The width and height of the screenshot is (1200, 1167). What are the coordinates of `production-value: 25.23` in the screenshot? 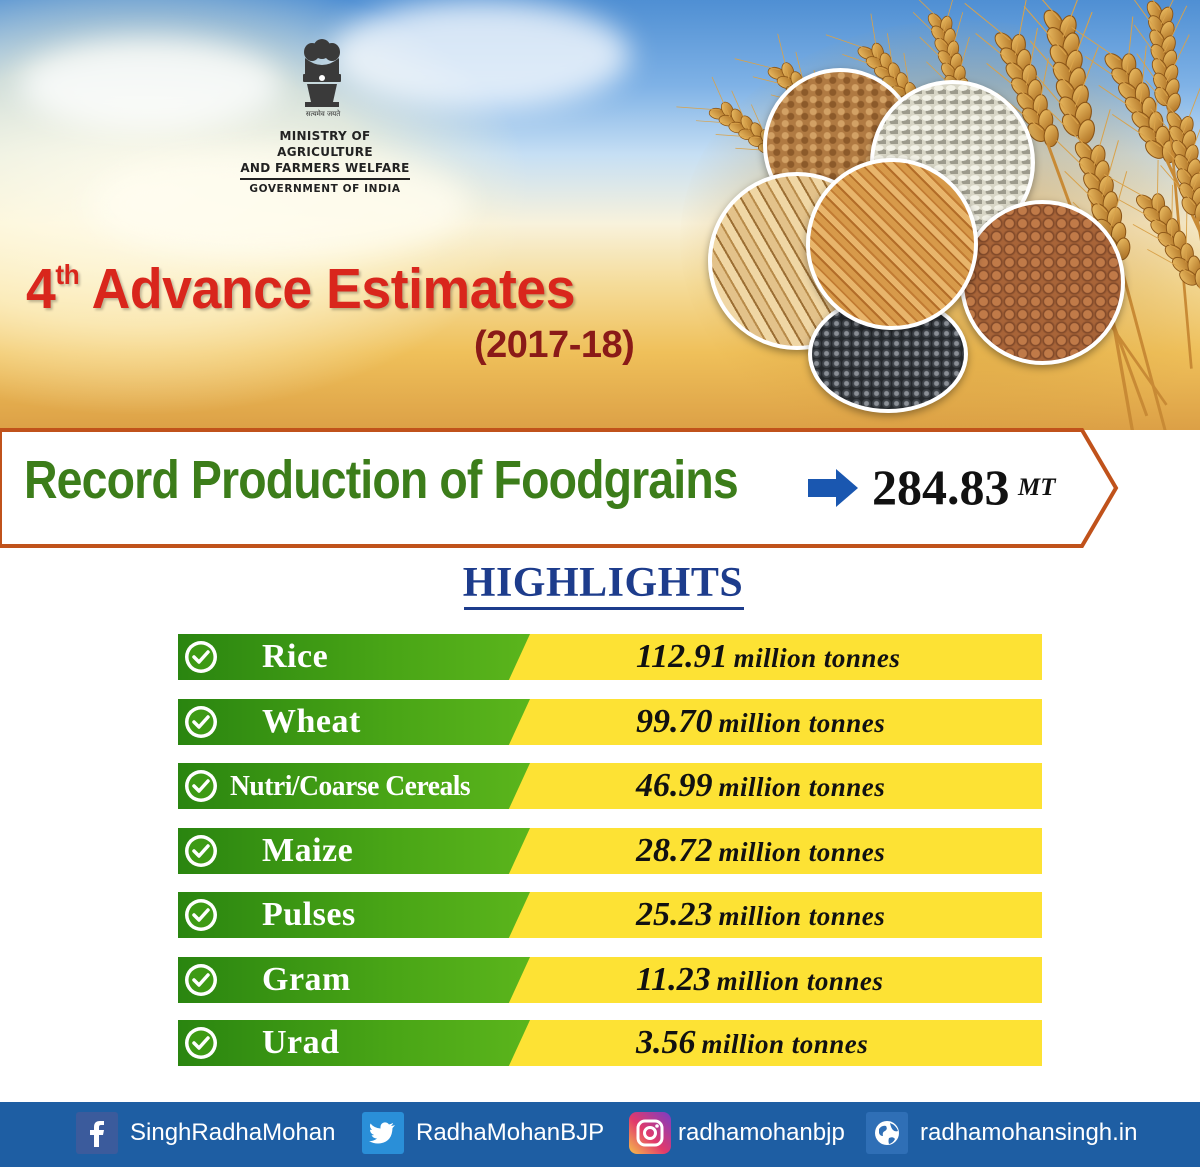 It's located at (674, 914).